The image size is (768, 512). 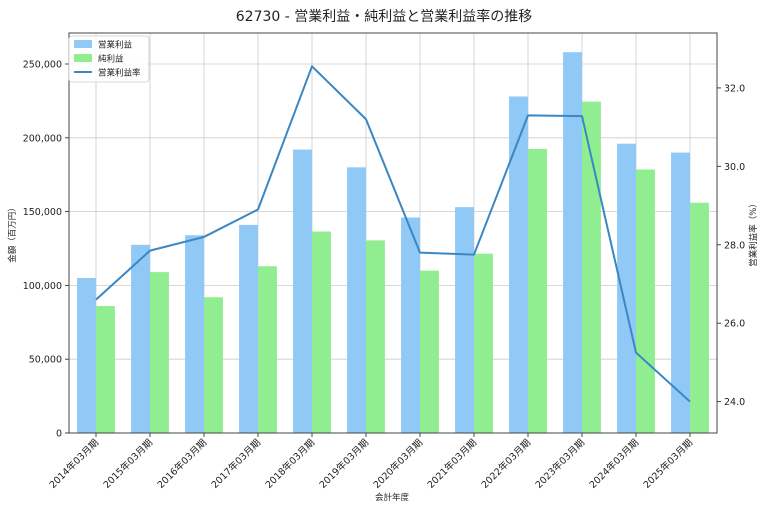 I want to click on x-tick-label: 2017年03月期, so click(x=236, y=464).